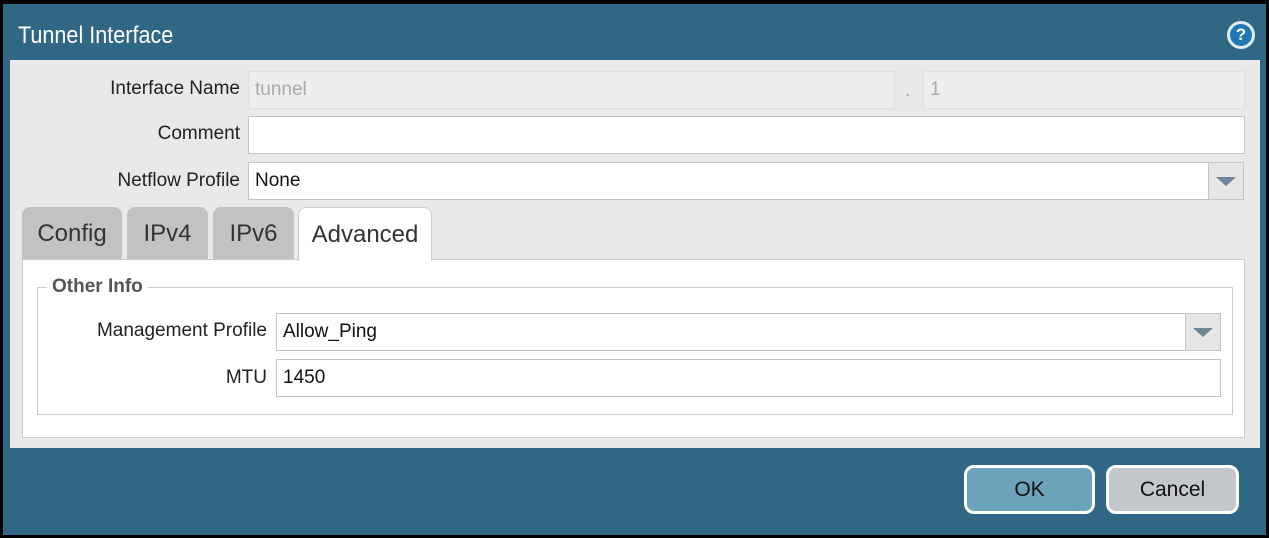 This screenshot has height=538, width=1269. I want to click on netflow-dropdown-button, so click(1226, 181).